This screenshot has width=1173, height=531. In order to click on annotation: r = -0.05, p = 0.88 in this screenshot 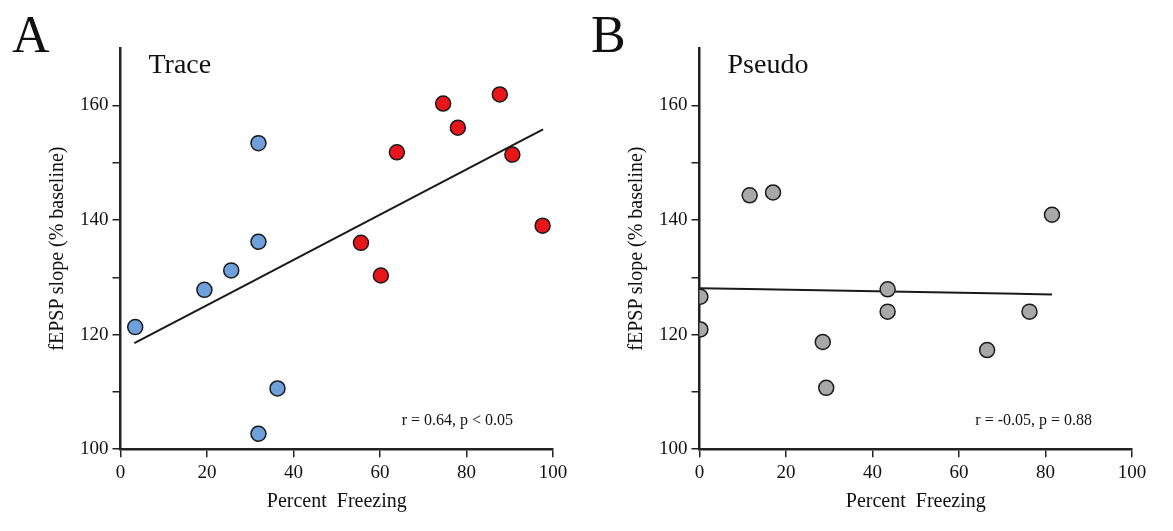, I will do `click(1033, 420)`.